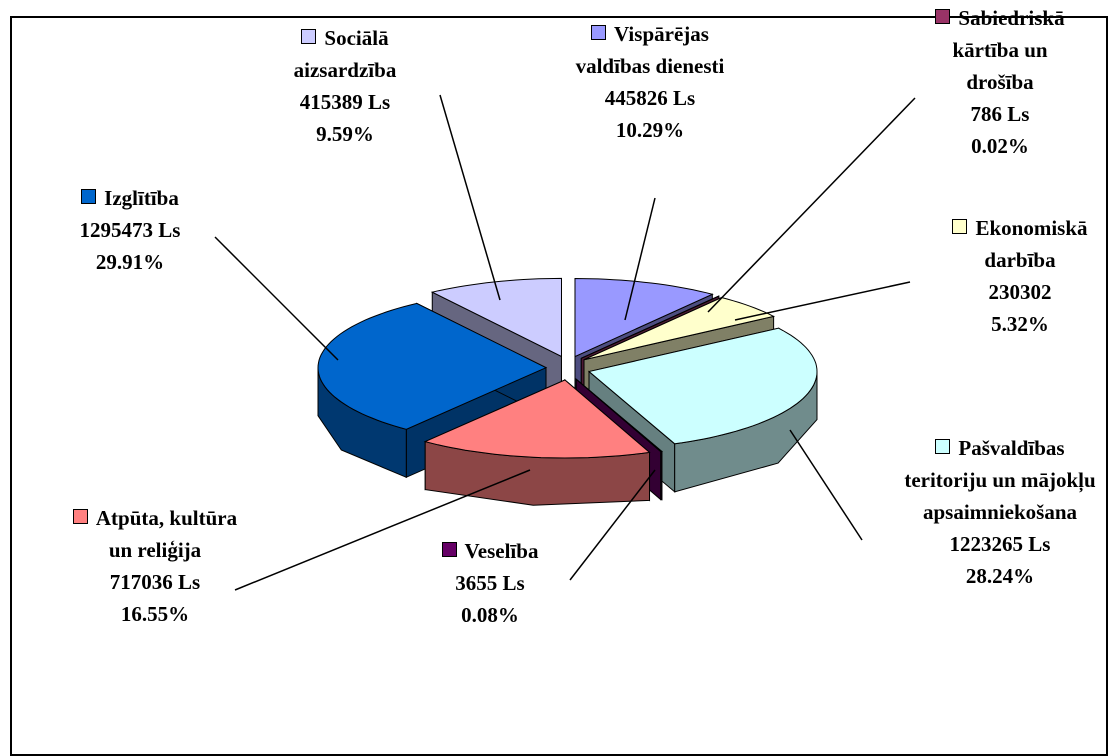  I want to click on percent-label: 16.55%, so click(155, 614).